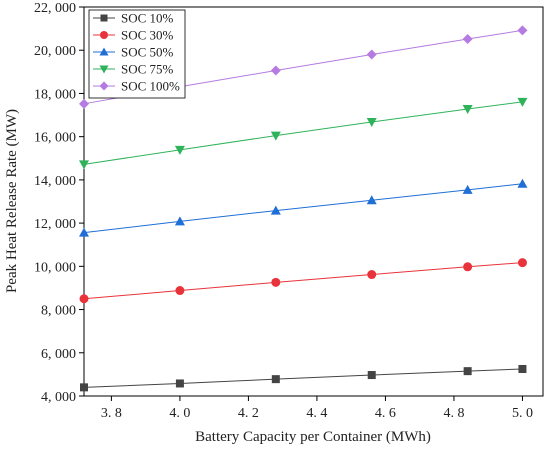  I want to click on x-tick-label: 5. 0, so click(522, 413).